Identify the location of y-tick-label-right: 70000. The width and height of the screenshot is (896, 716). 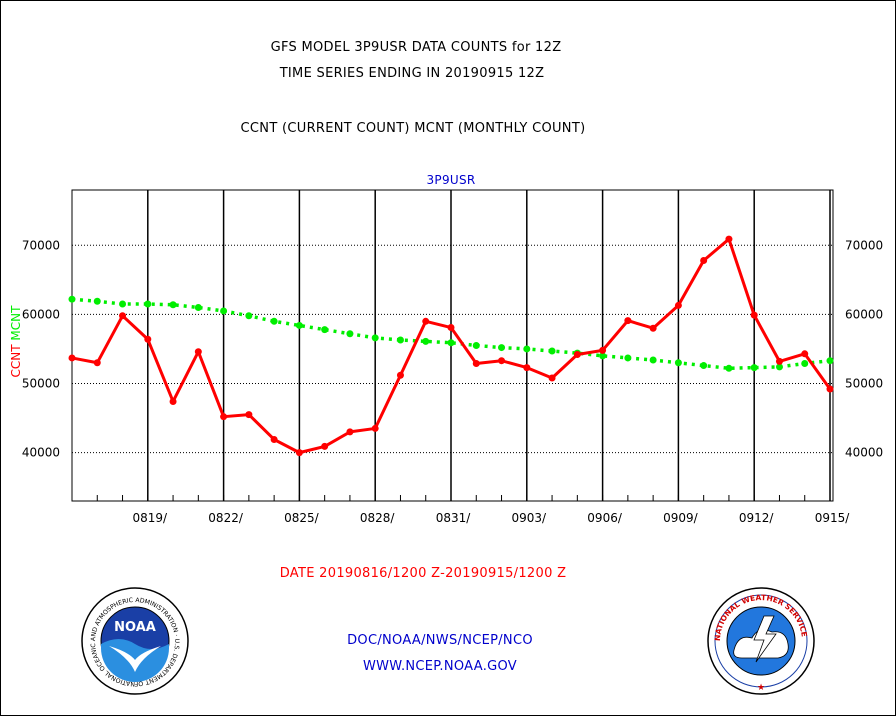
(864, 245).